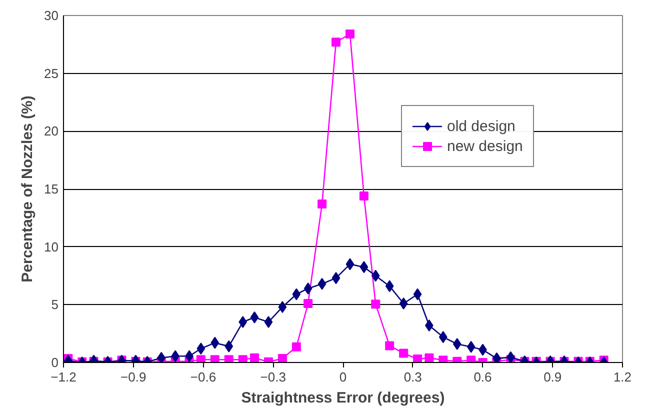 This screenshot has width=662, height=410. I want to click on y-tick-label: 20, so click(51, 131).